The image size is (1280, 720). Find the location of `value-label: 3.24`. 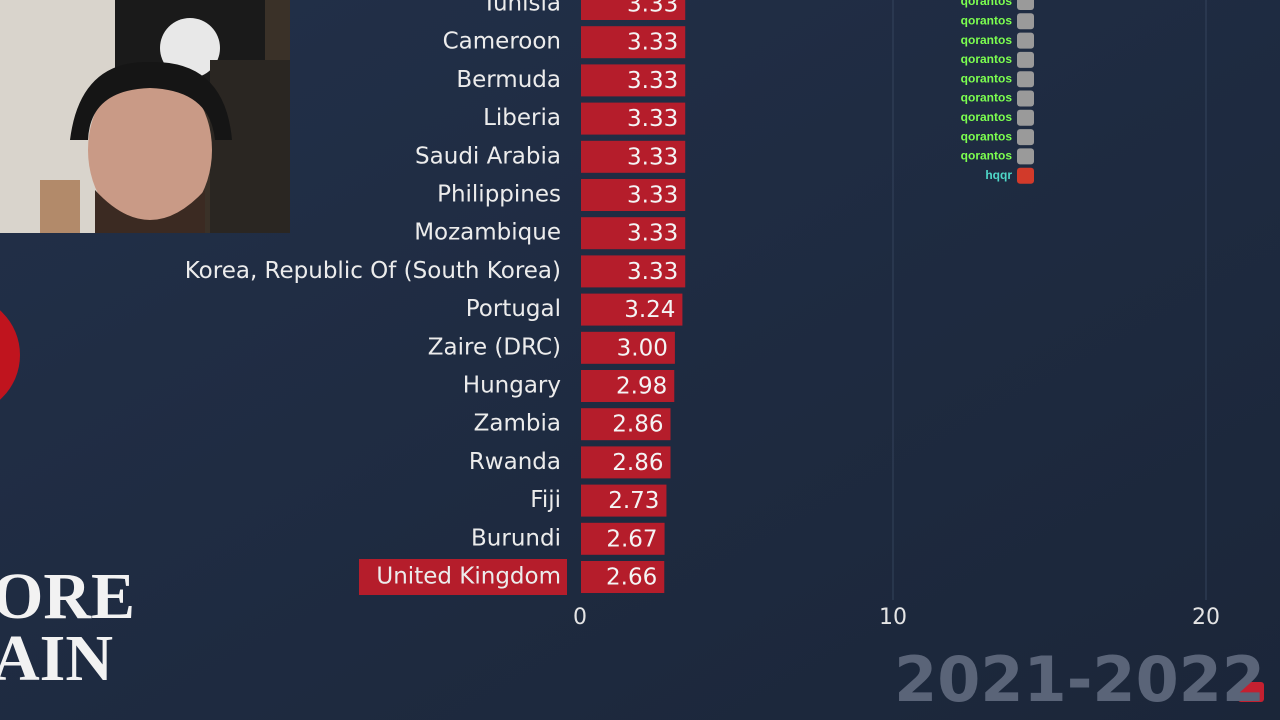

value-label: 3.24 is located at coordinates (649, 310).